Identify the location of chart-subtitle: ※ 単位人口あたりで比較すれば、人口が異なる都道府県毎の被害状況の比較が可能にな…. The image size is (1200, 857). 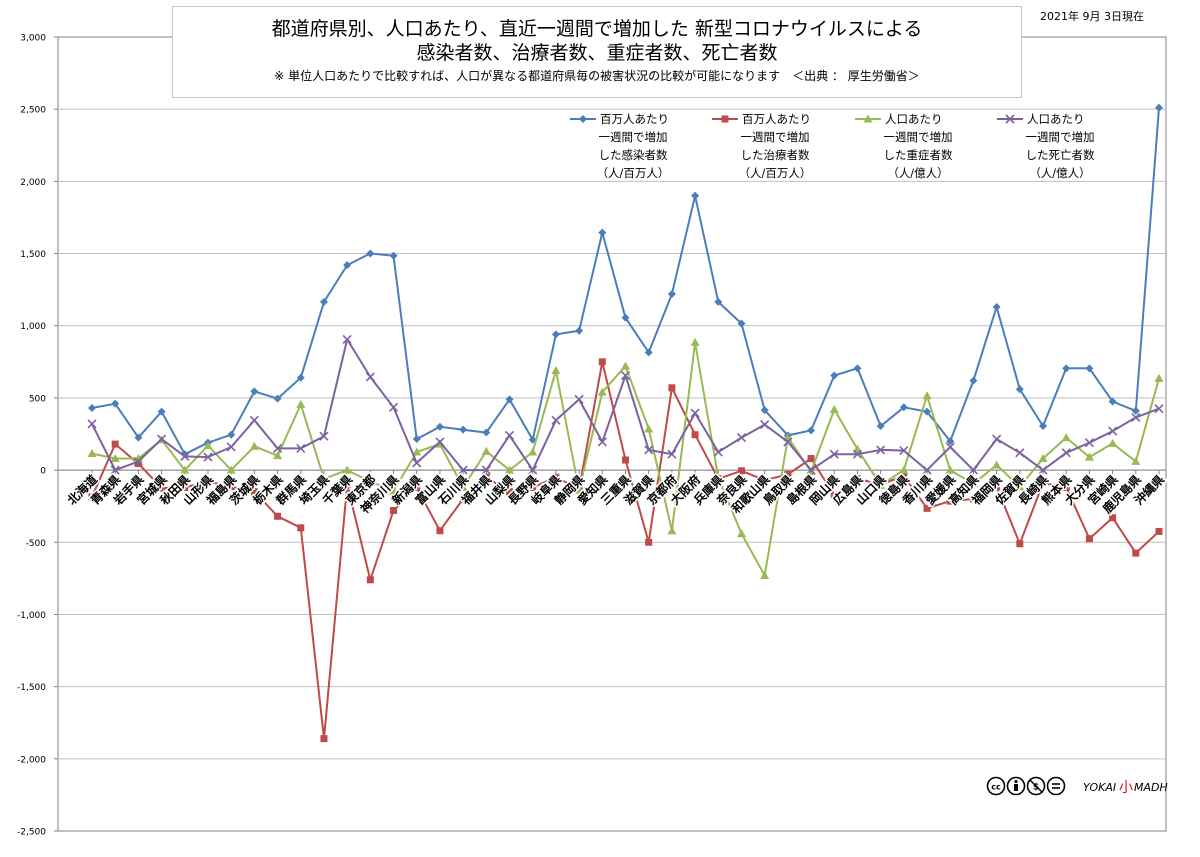
(597, 76).